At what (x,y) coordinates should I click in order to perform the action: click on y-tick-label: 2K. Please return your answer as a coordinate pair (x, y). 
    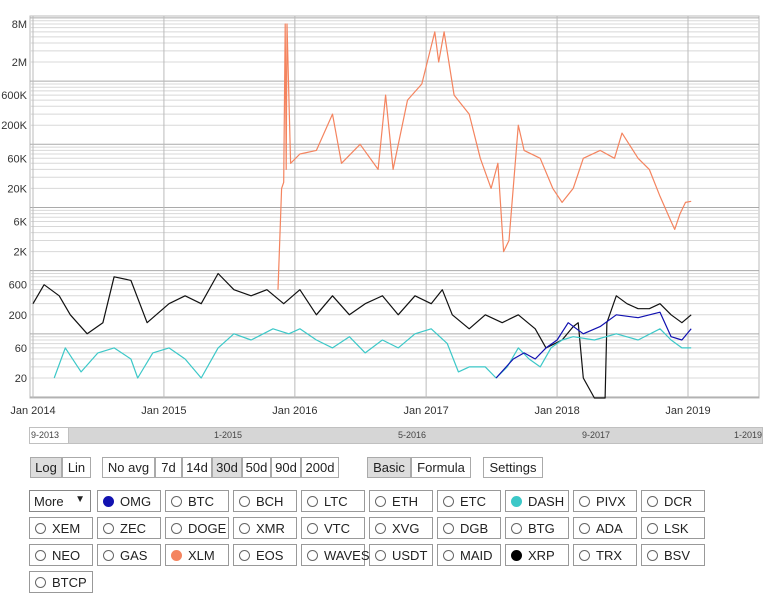
    Looking at the image, I should click on (21, 253).